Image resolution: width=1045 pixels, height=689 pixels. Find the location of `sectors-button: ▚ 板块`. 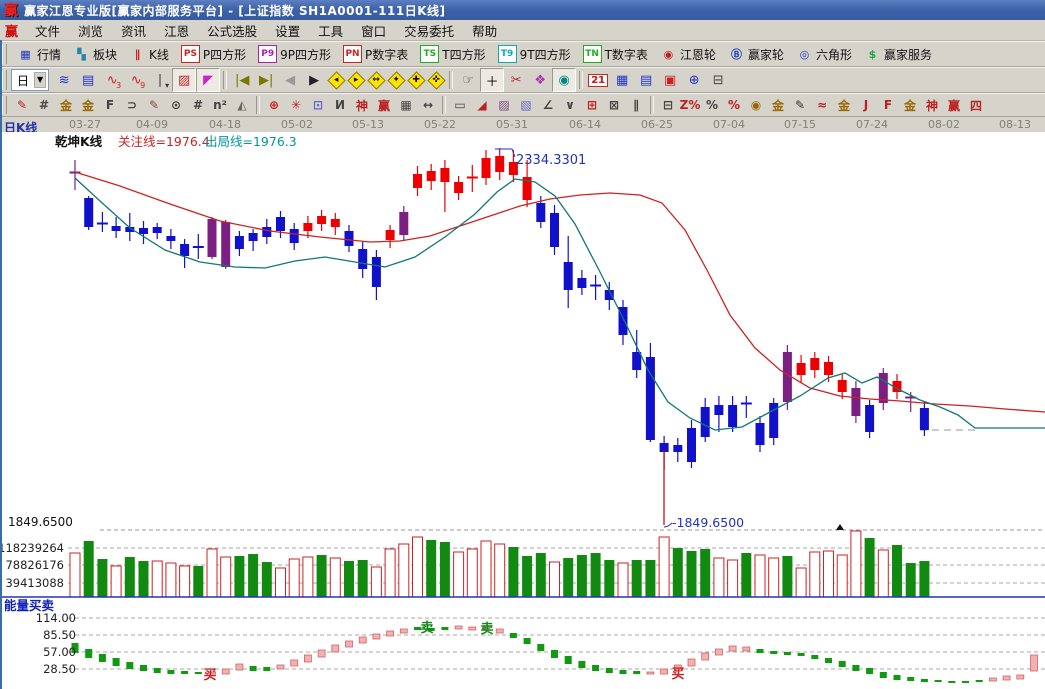

sectors-button: ▚ 板块 is located at coordinates (95, 54).